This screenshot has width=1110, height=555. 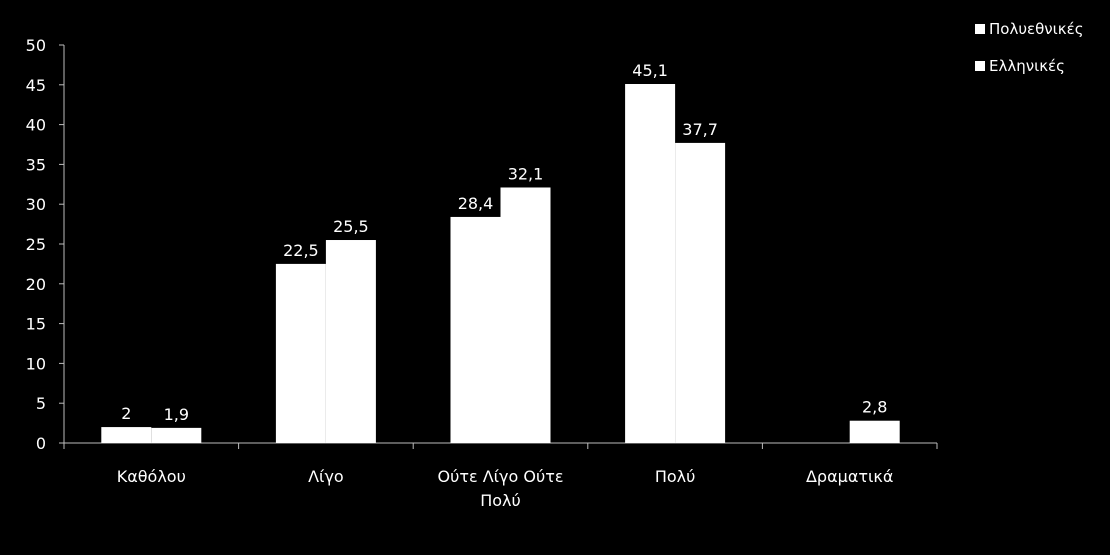 What do you see at coordinates (36, 125) in the screenshot?
I see `y-tick-label: 40` at bounding box center [36, 125].